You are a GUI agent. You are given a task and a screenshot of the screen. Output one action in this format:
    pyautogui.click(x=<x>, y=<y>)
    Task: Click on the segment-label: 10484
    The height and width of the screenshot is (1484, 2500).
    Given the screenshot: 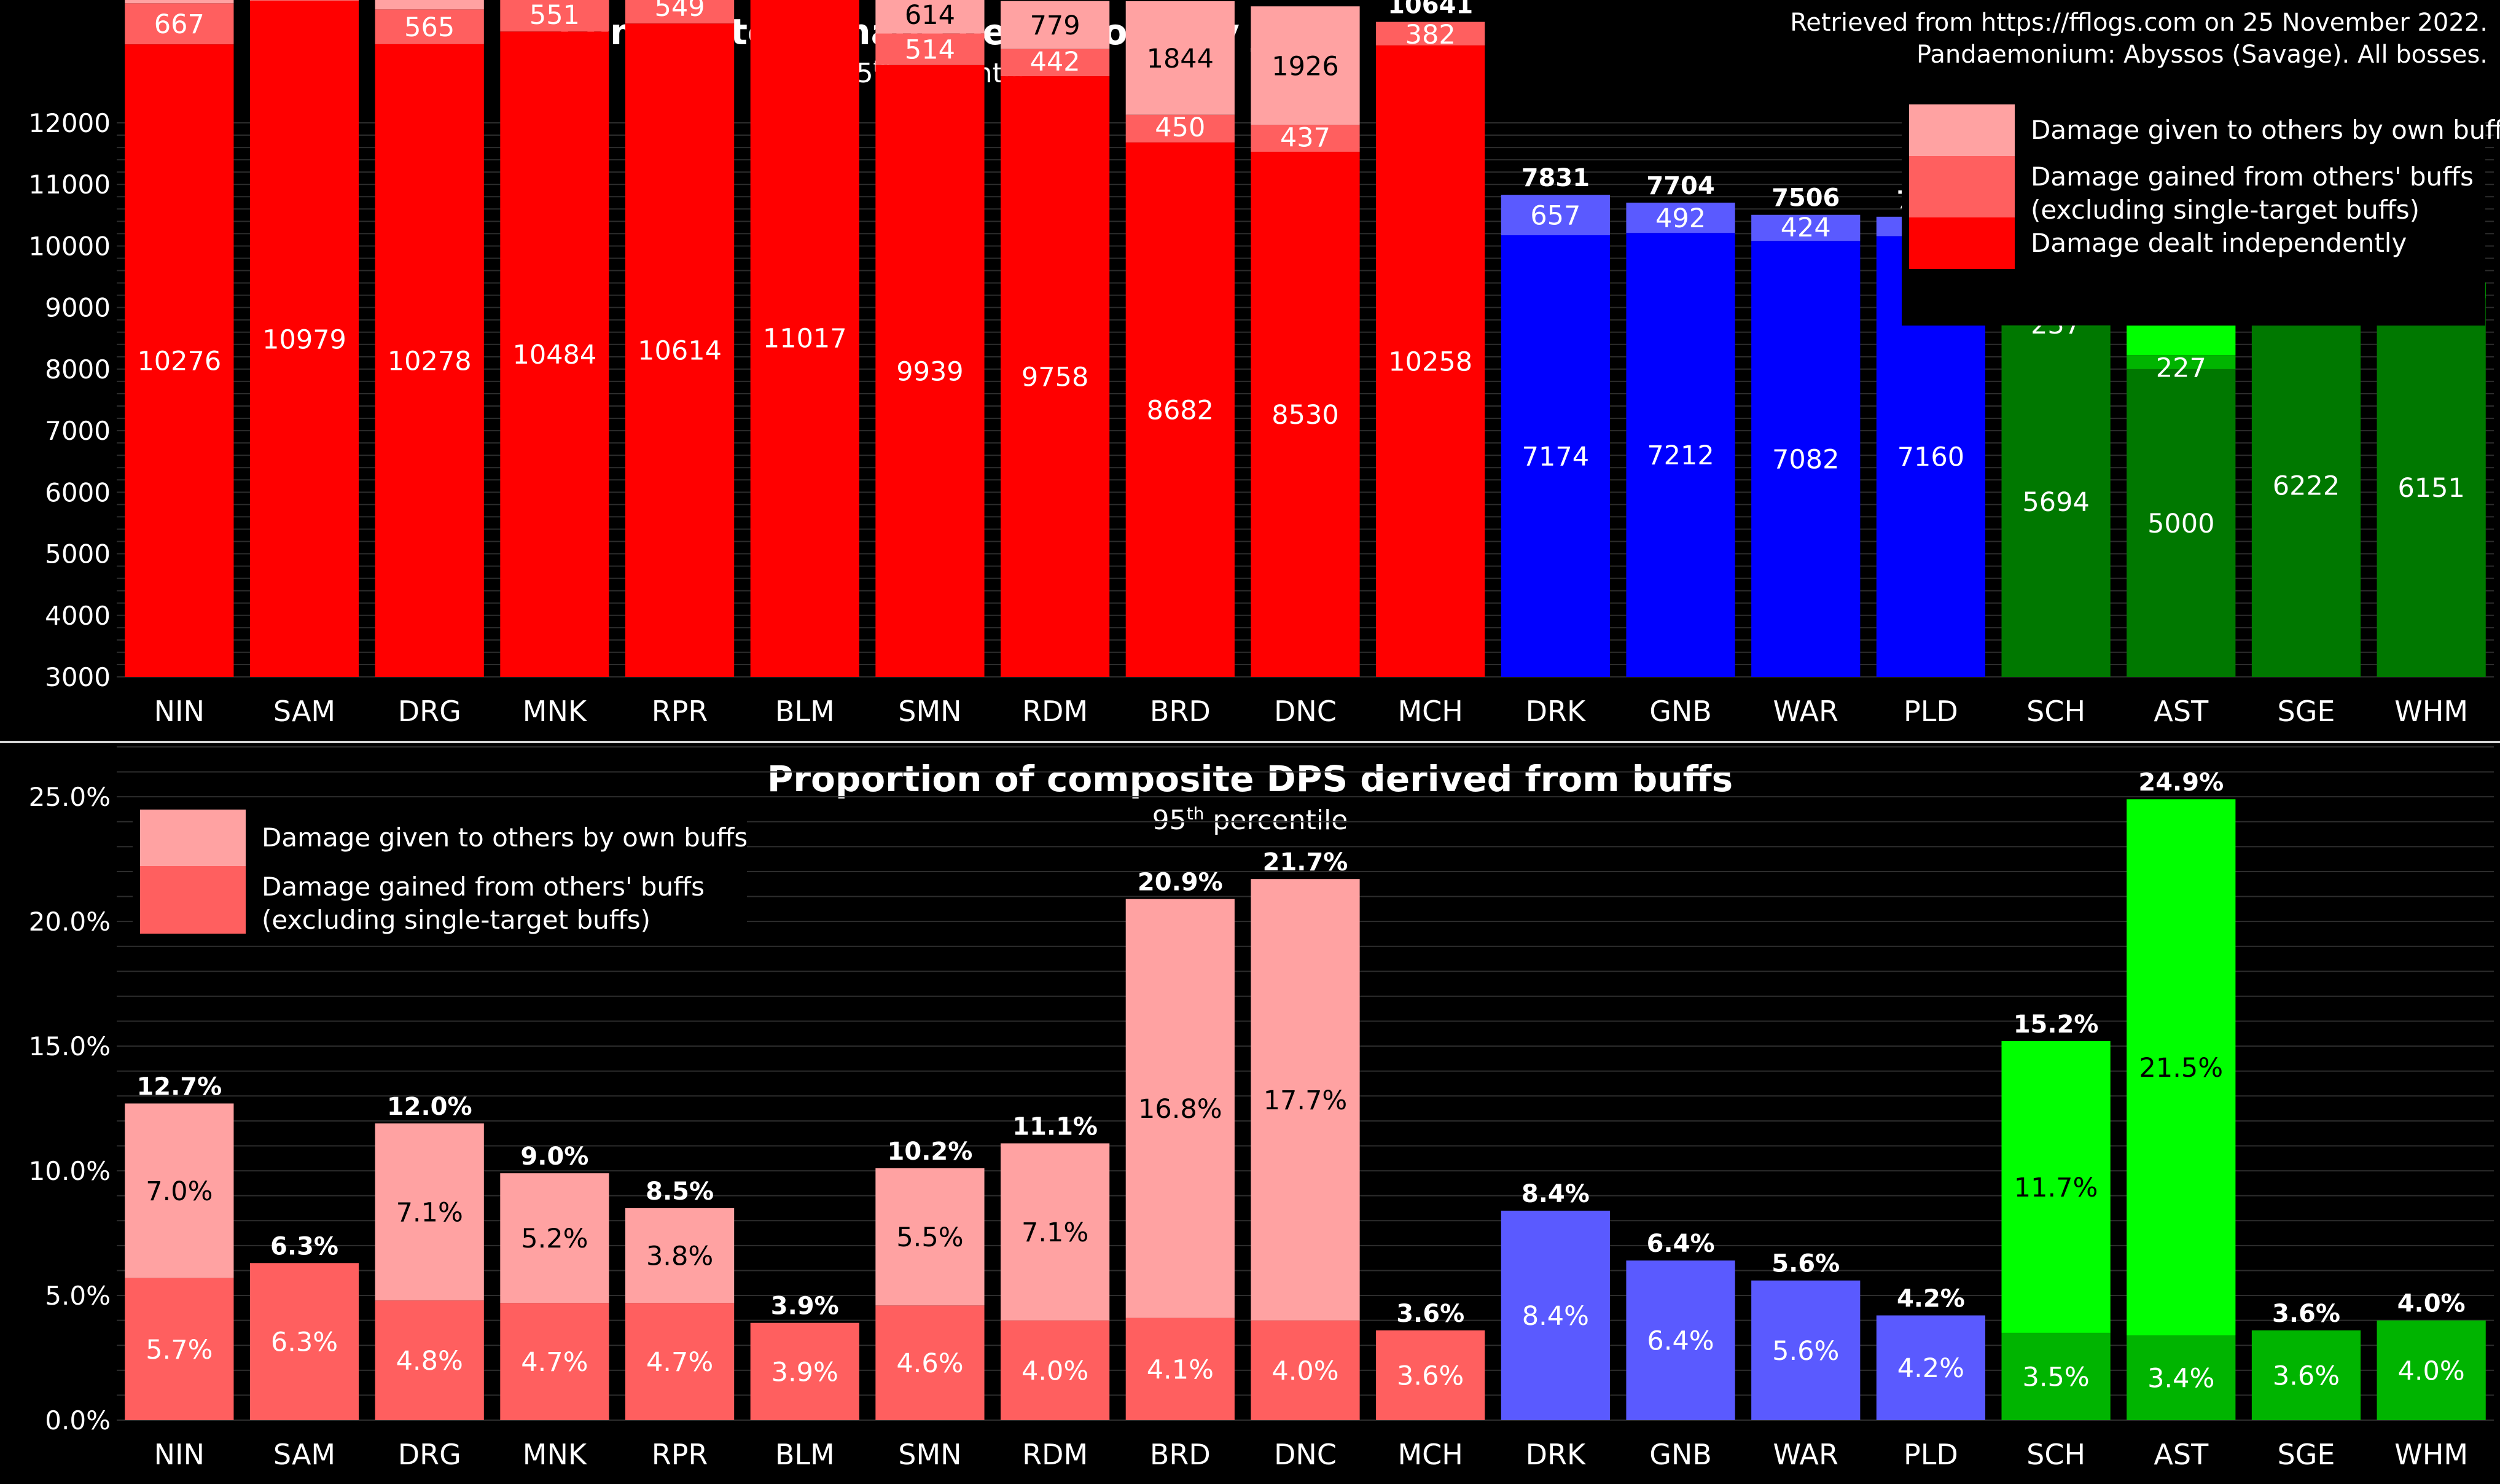 What is the action you would take?
    pyautogui.click(x=554, y=355)
    